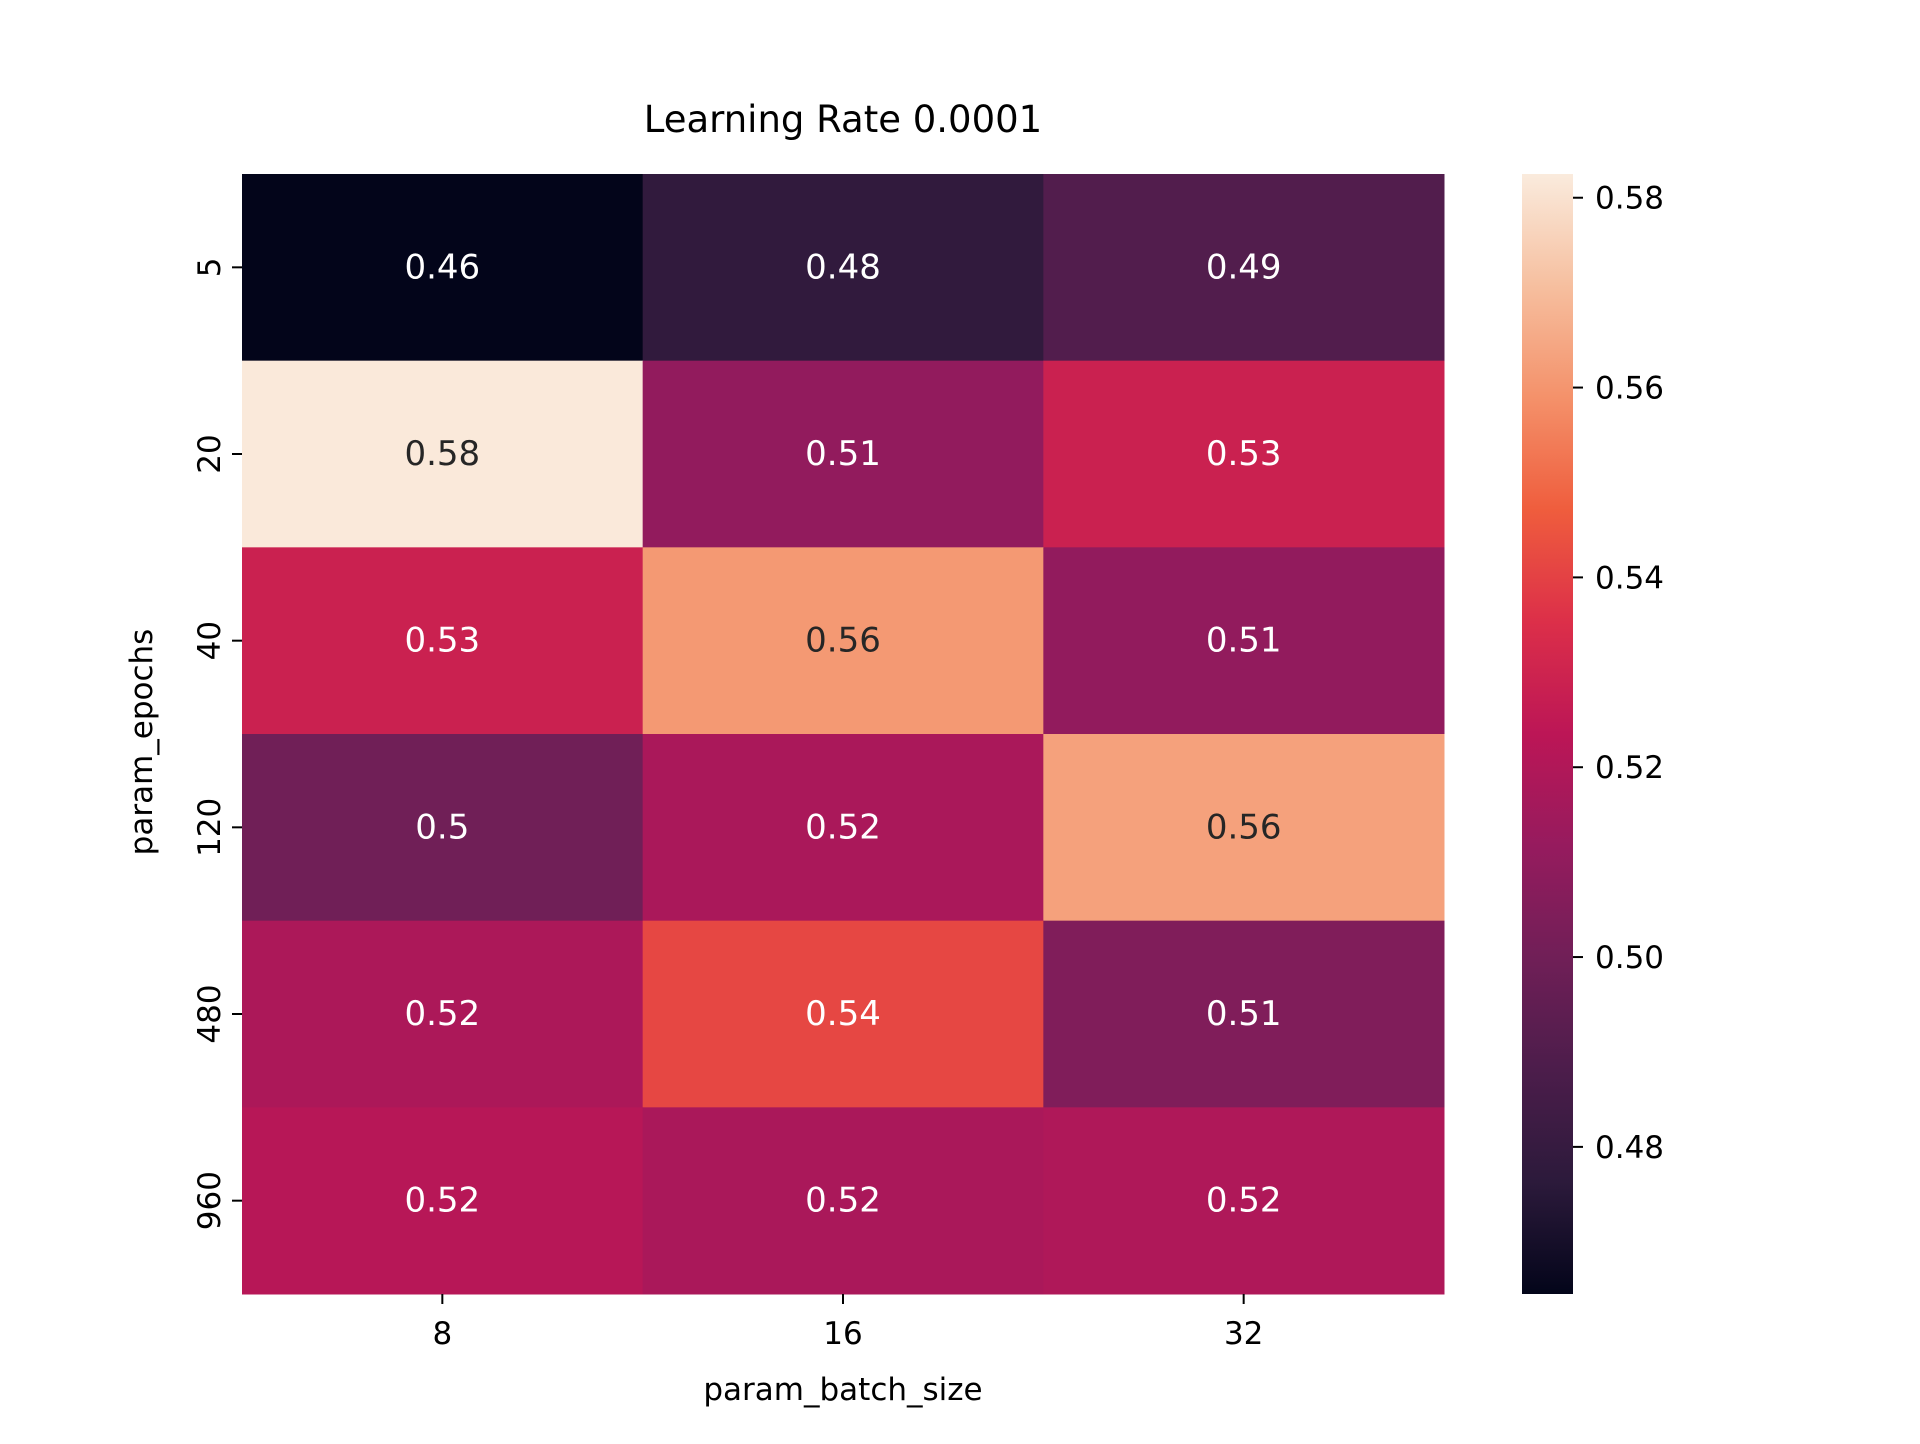 Image resolution: width=1920 pixels, height=1444 pixels. I want to click on y-tick-label: 120, so click(210, 827).